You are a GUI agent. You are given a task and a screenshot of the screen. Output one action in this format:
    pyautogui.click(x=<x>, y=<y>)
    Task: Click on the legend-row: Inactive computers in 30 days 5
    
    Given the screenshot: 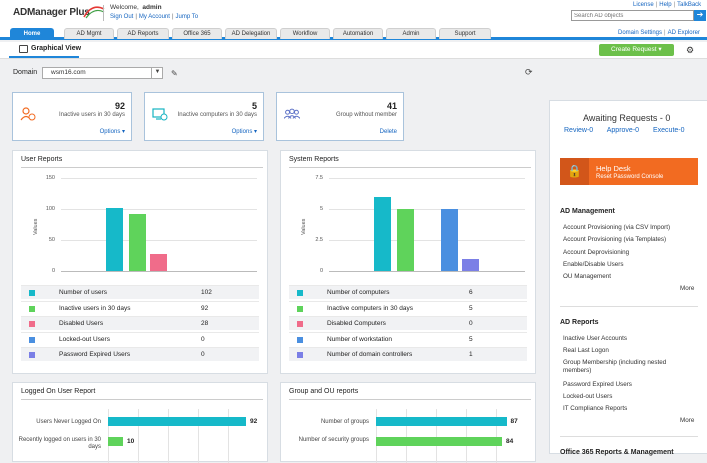 What is the action you would take?
    pyautogui.click(x=408, y=307)
    